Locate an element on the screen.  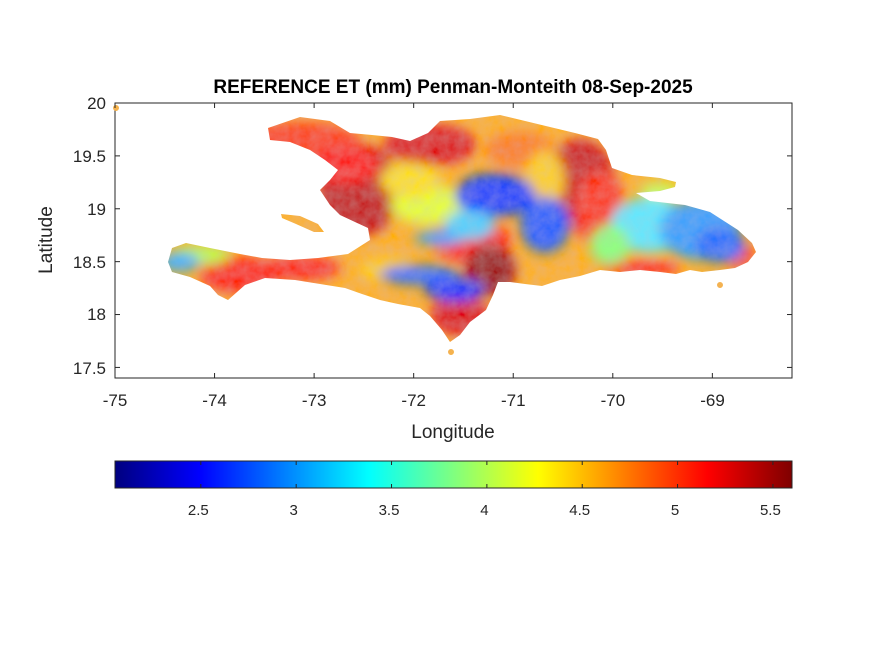
x-tick-label: -71 is located at coordinates (513, 400).